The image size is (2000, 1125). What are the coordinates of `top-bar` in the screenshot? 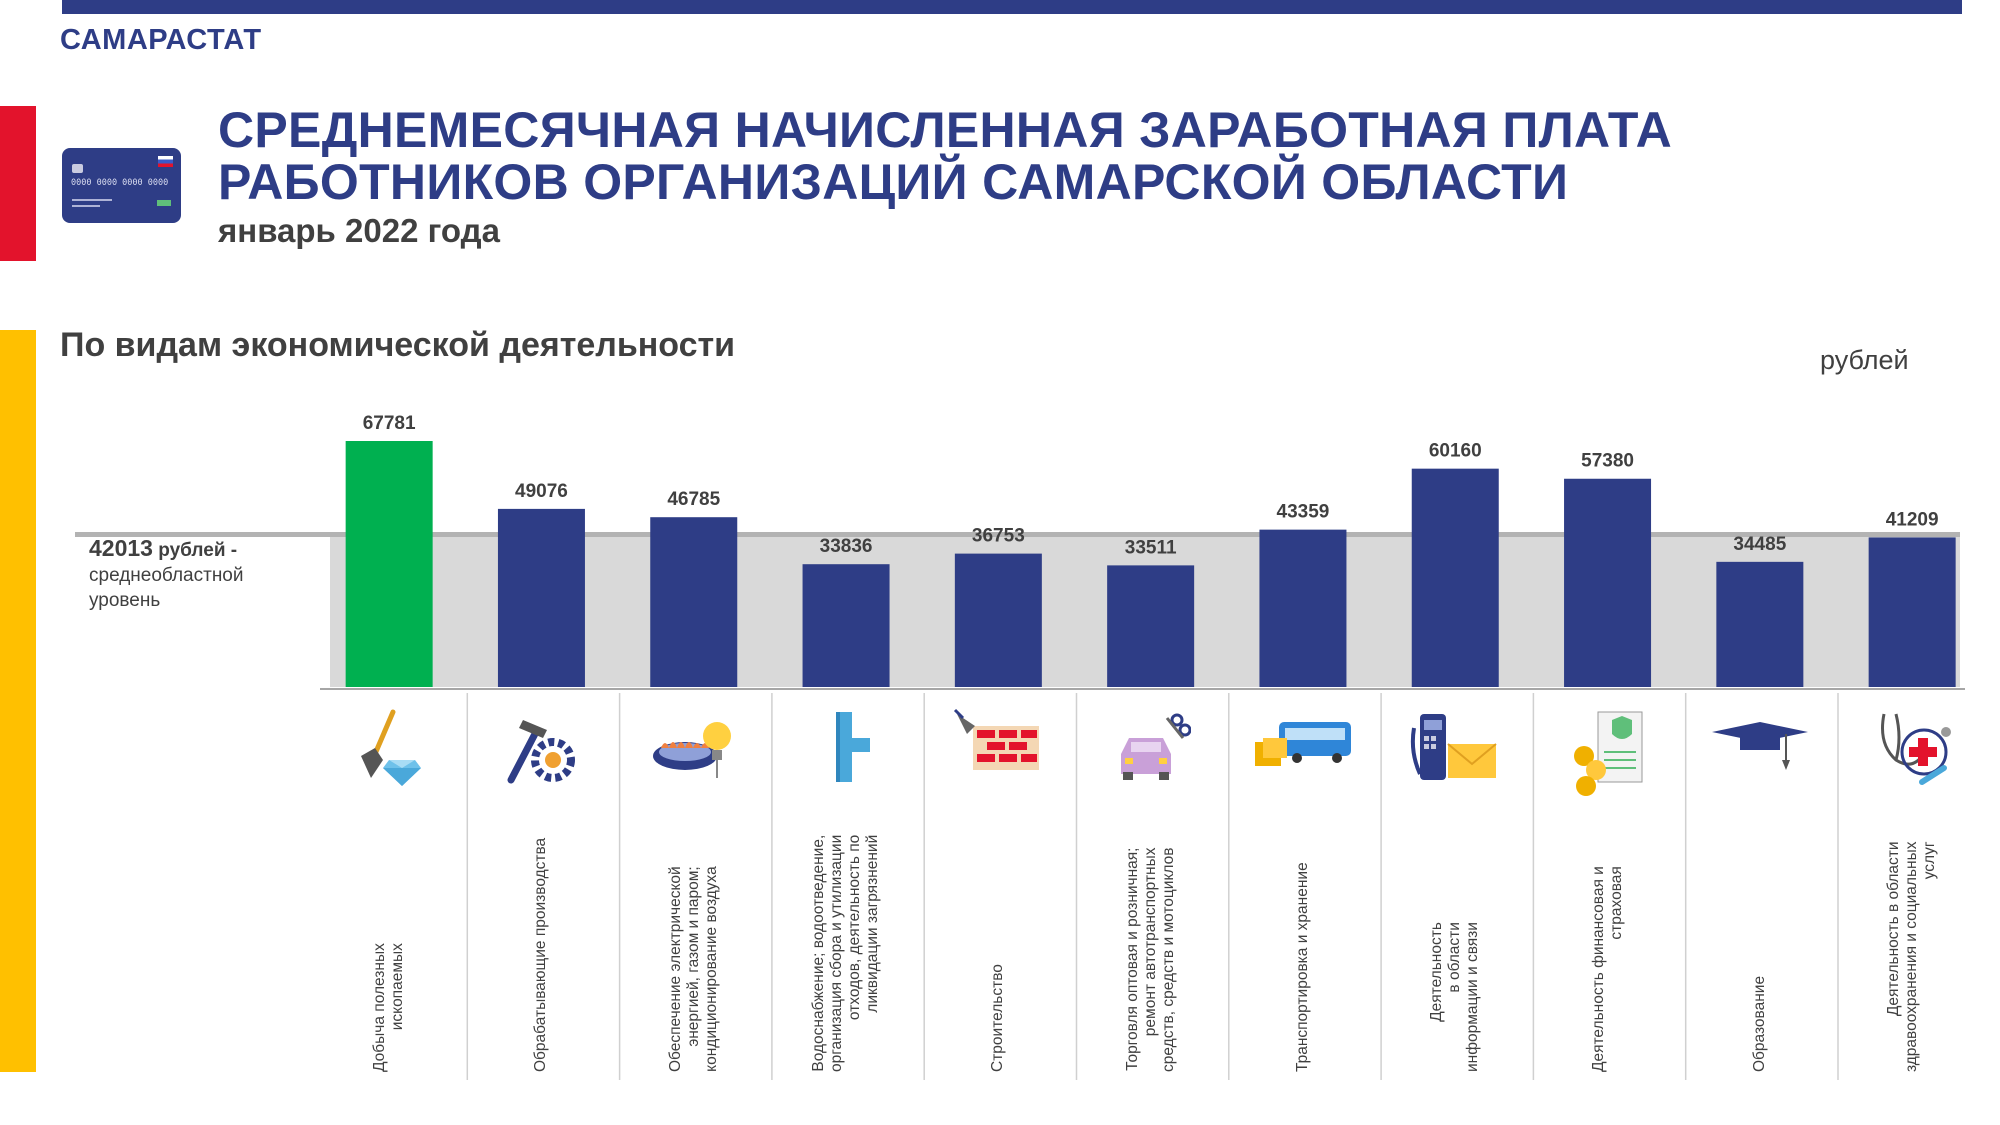 It's located at (1012, 7).